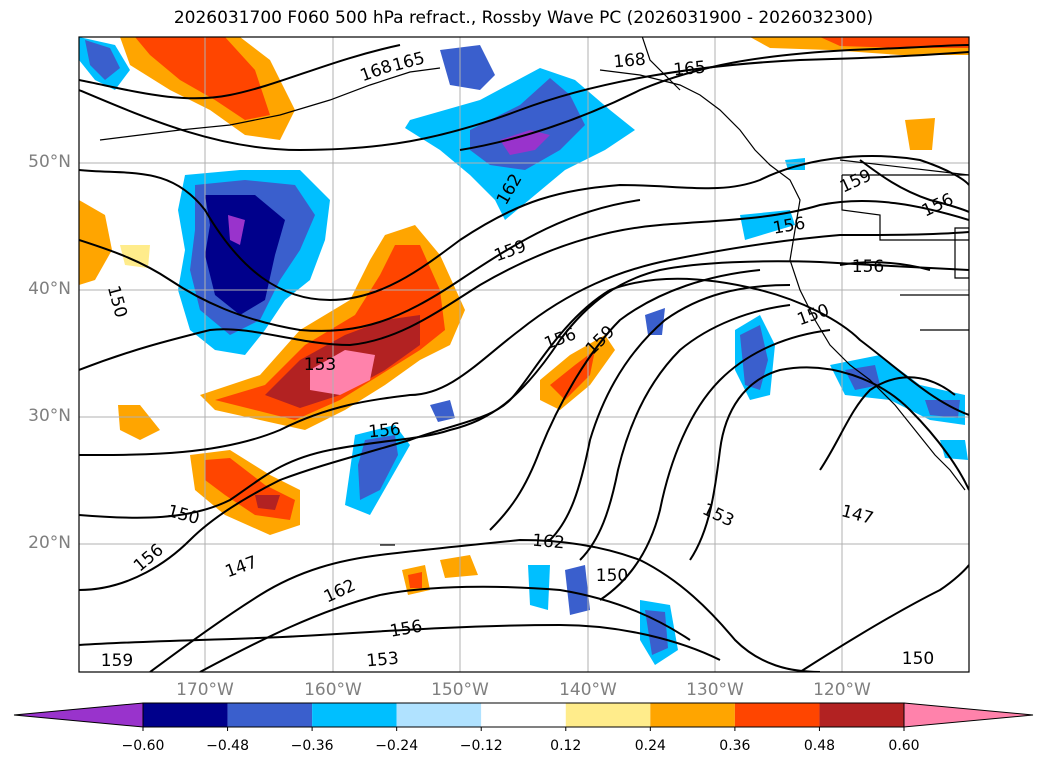  What do you see at coordinates (397, 746) in the screenshot?
I see `colorbar-tick-label: −0.24` at bounding box center [397, 746].